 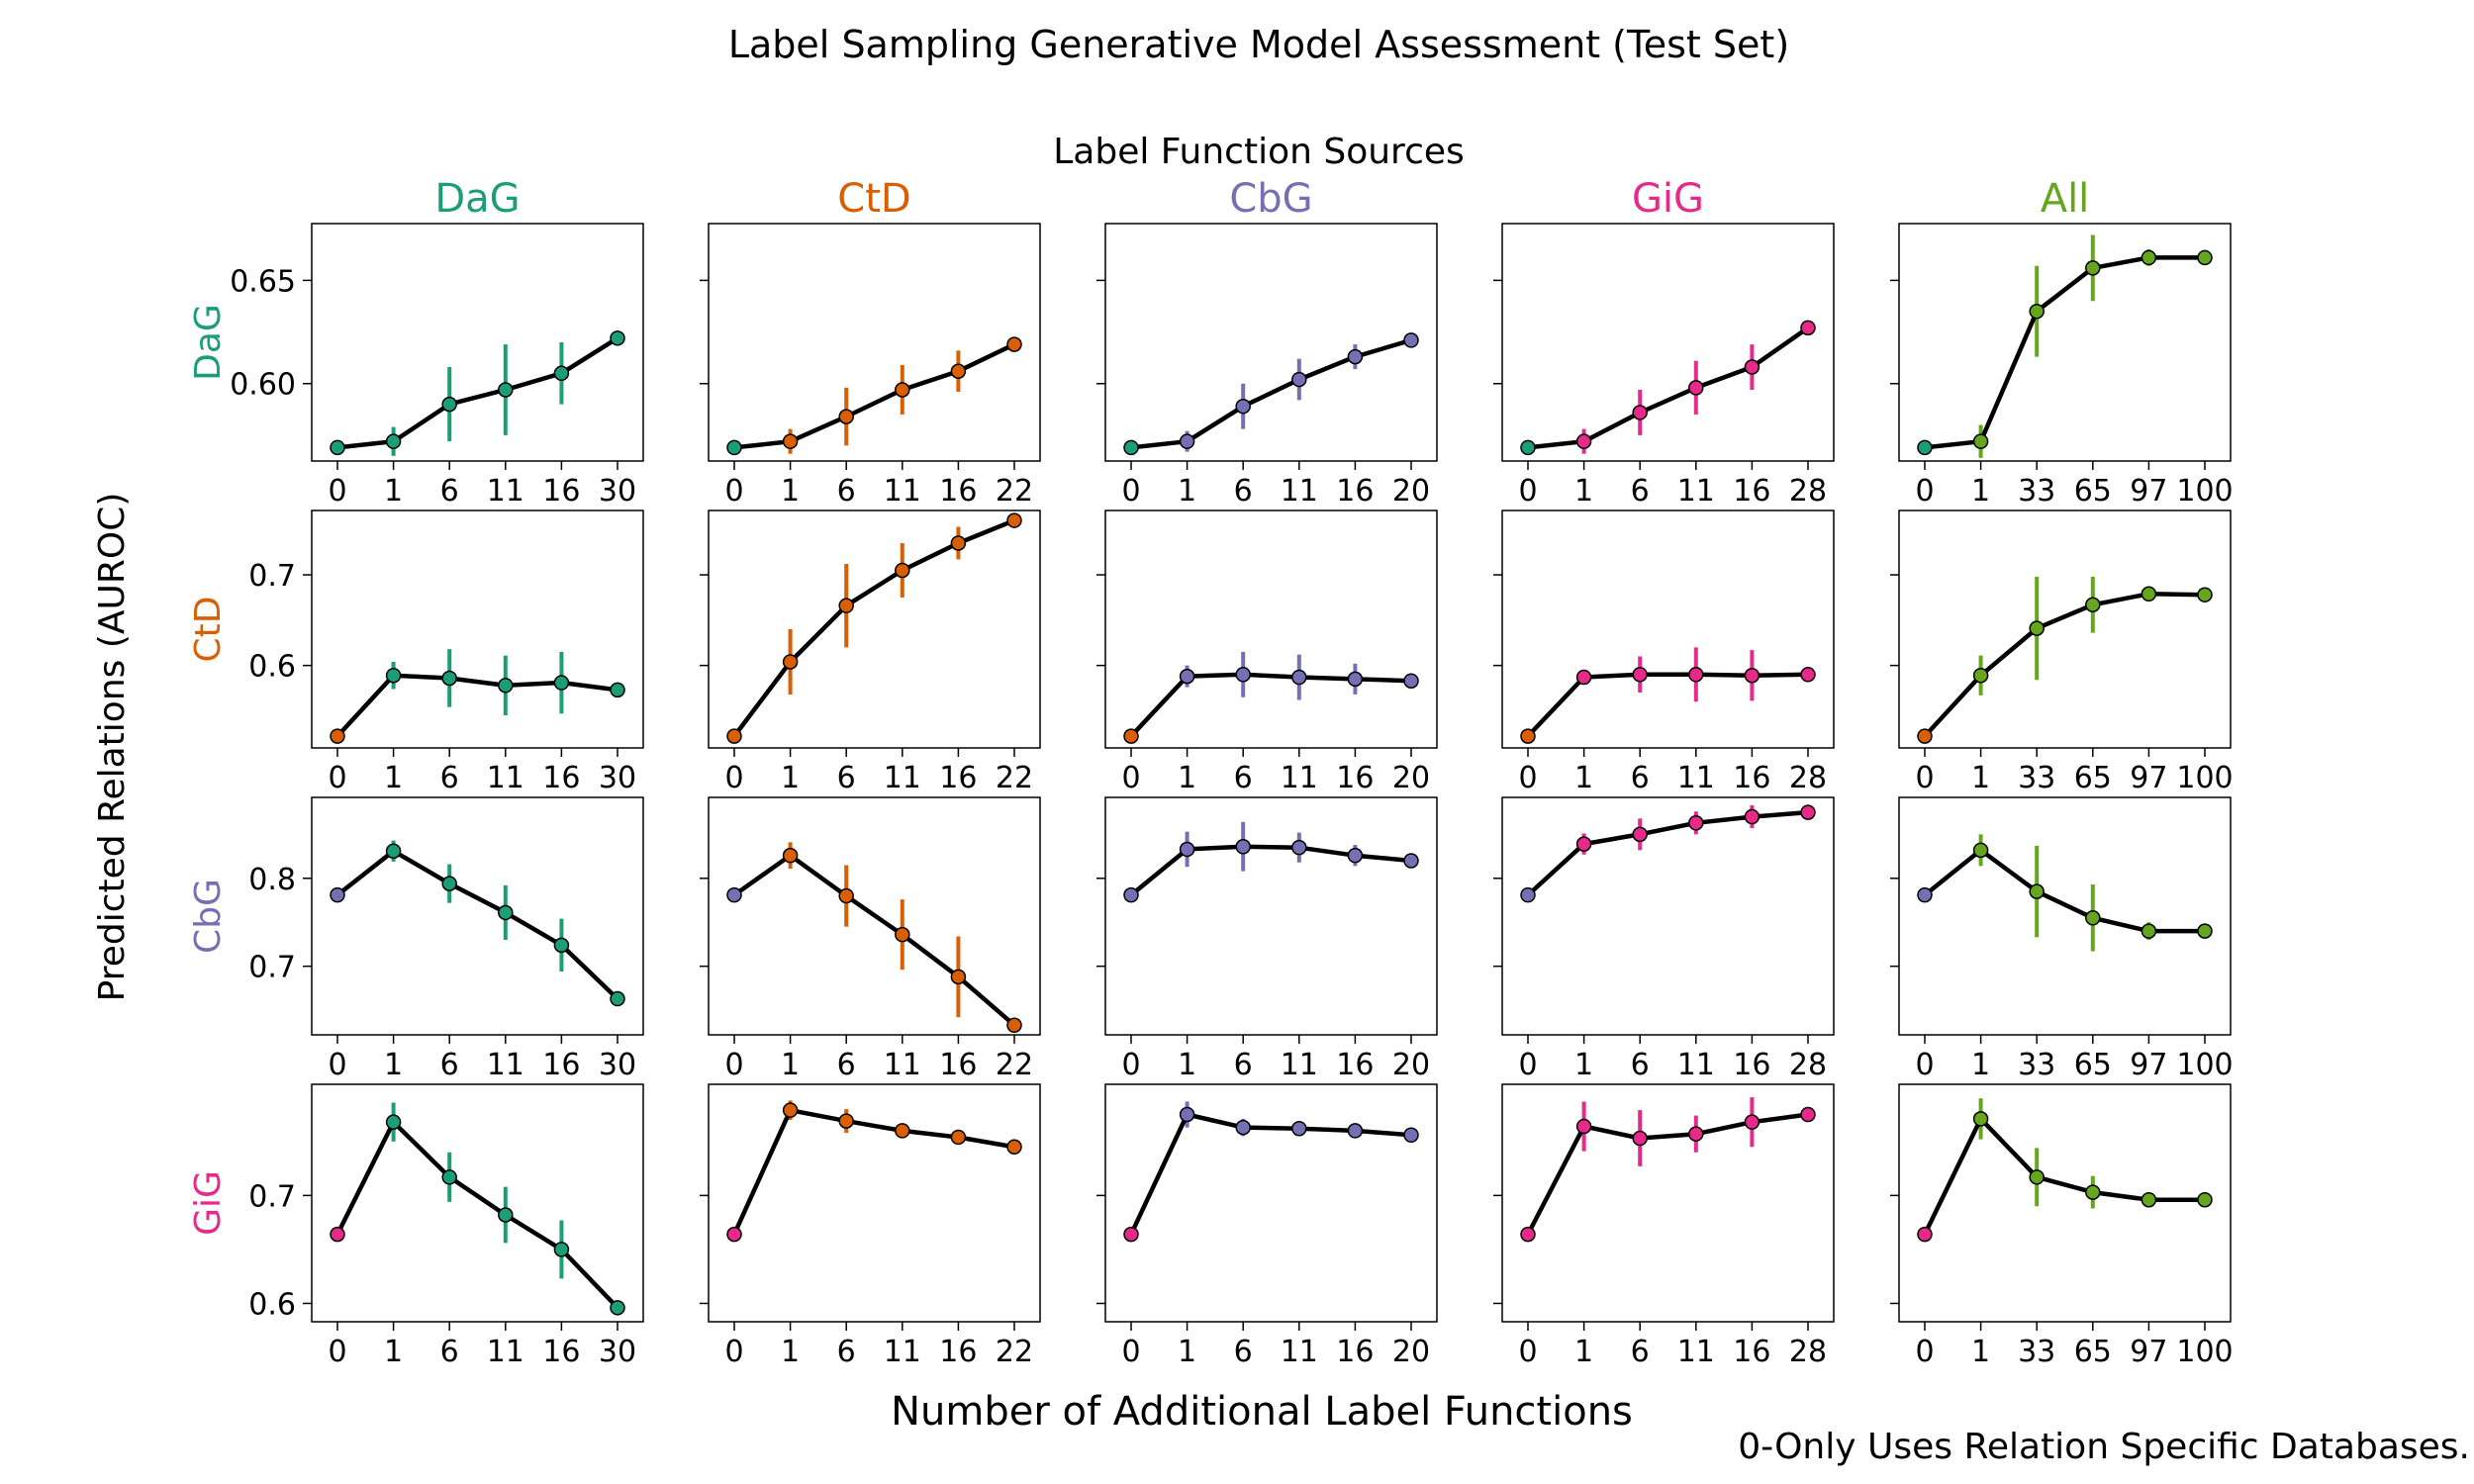 What do you see at coordinates (1981, 1352) in the screenshot?
I see `x-tick-label: 1` at bounding box center [1981, 1352].